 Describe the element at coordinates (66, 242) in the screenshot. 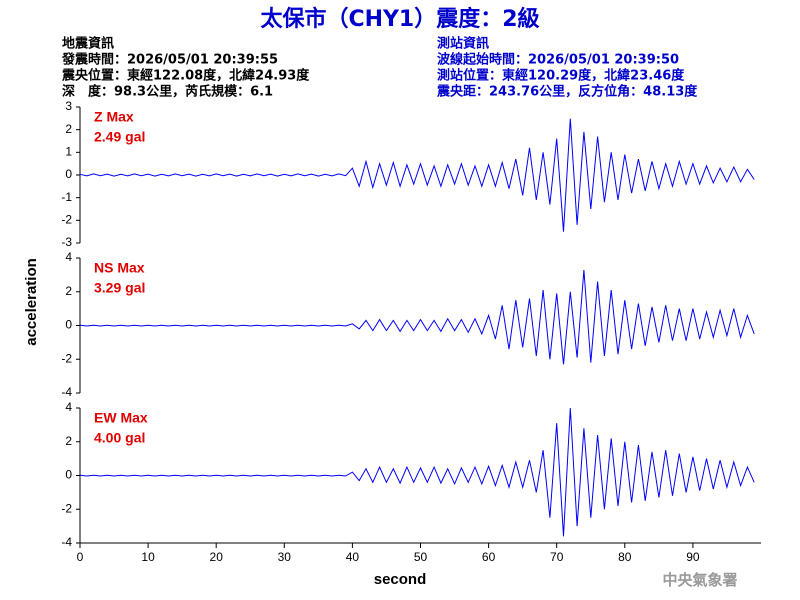

I see `y-tick-label: -3` at that location.